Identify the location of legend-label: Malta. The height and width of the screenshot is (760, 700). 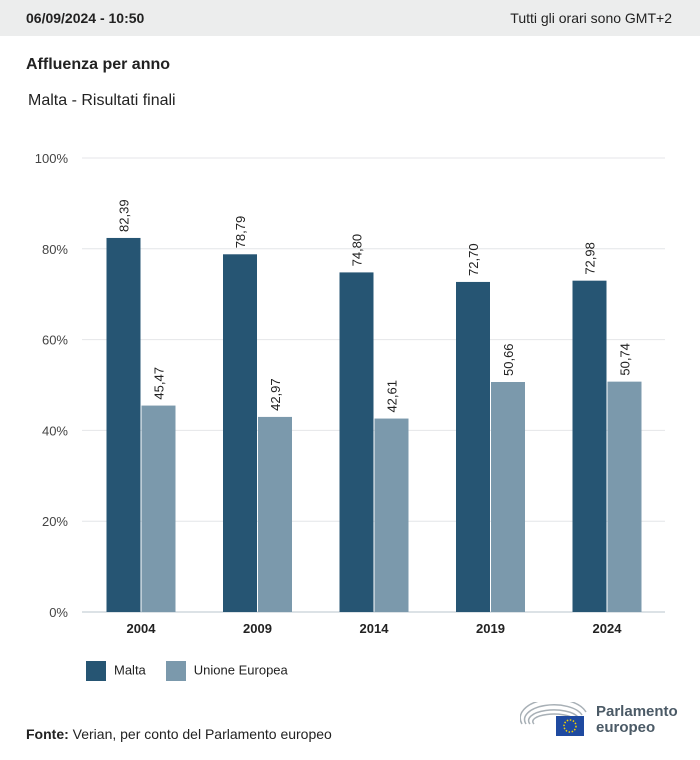
(130, 670).